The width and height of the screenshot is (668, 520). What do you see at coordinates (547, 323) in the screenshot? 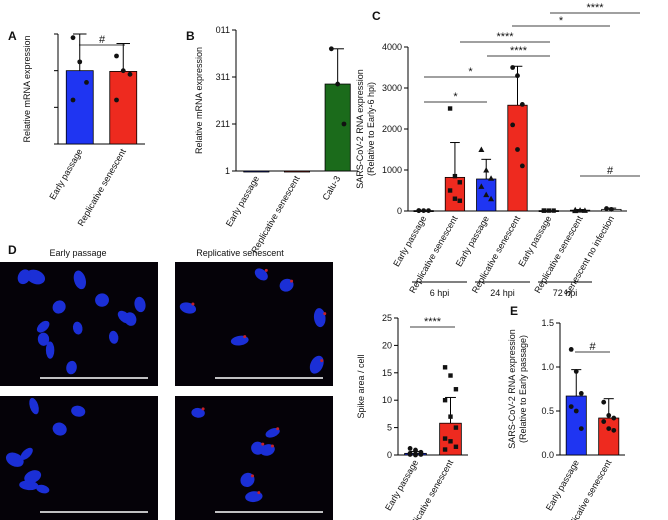
I see `y-tick-label: 1.5` at bounding box center [547, 323].